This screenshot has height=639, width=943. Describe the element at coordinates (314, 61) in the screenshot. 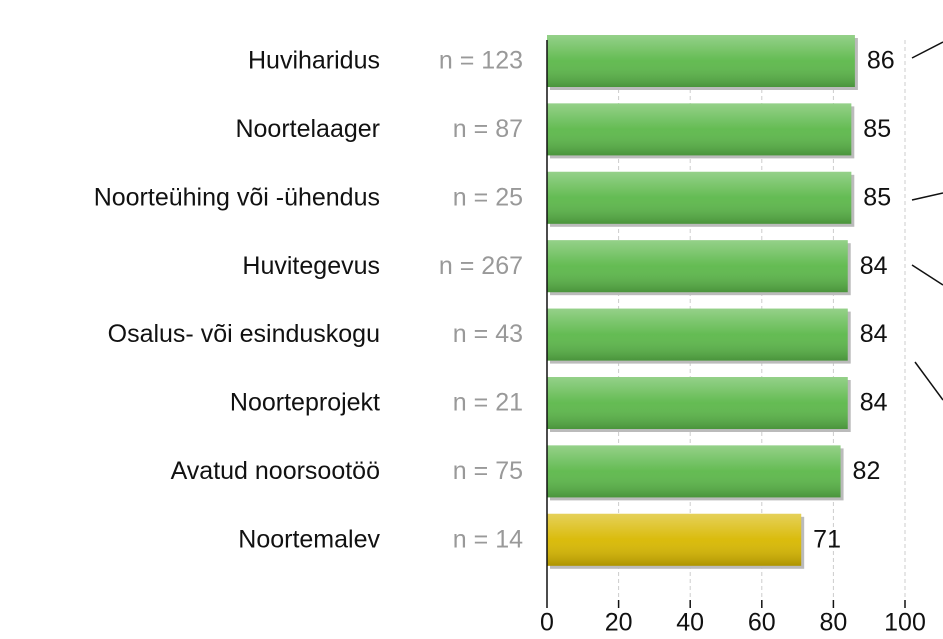

I see `category-label: Huviharidus` at that location.